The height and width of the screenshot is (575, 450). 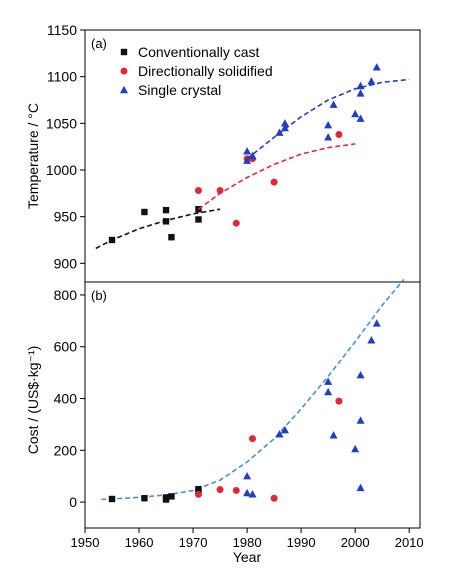 I want to click on x-tick-label-6: 2010, so click(x=409, y=542).